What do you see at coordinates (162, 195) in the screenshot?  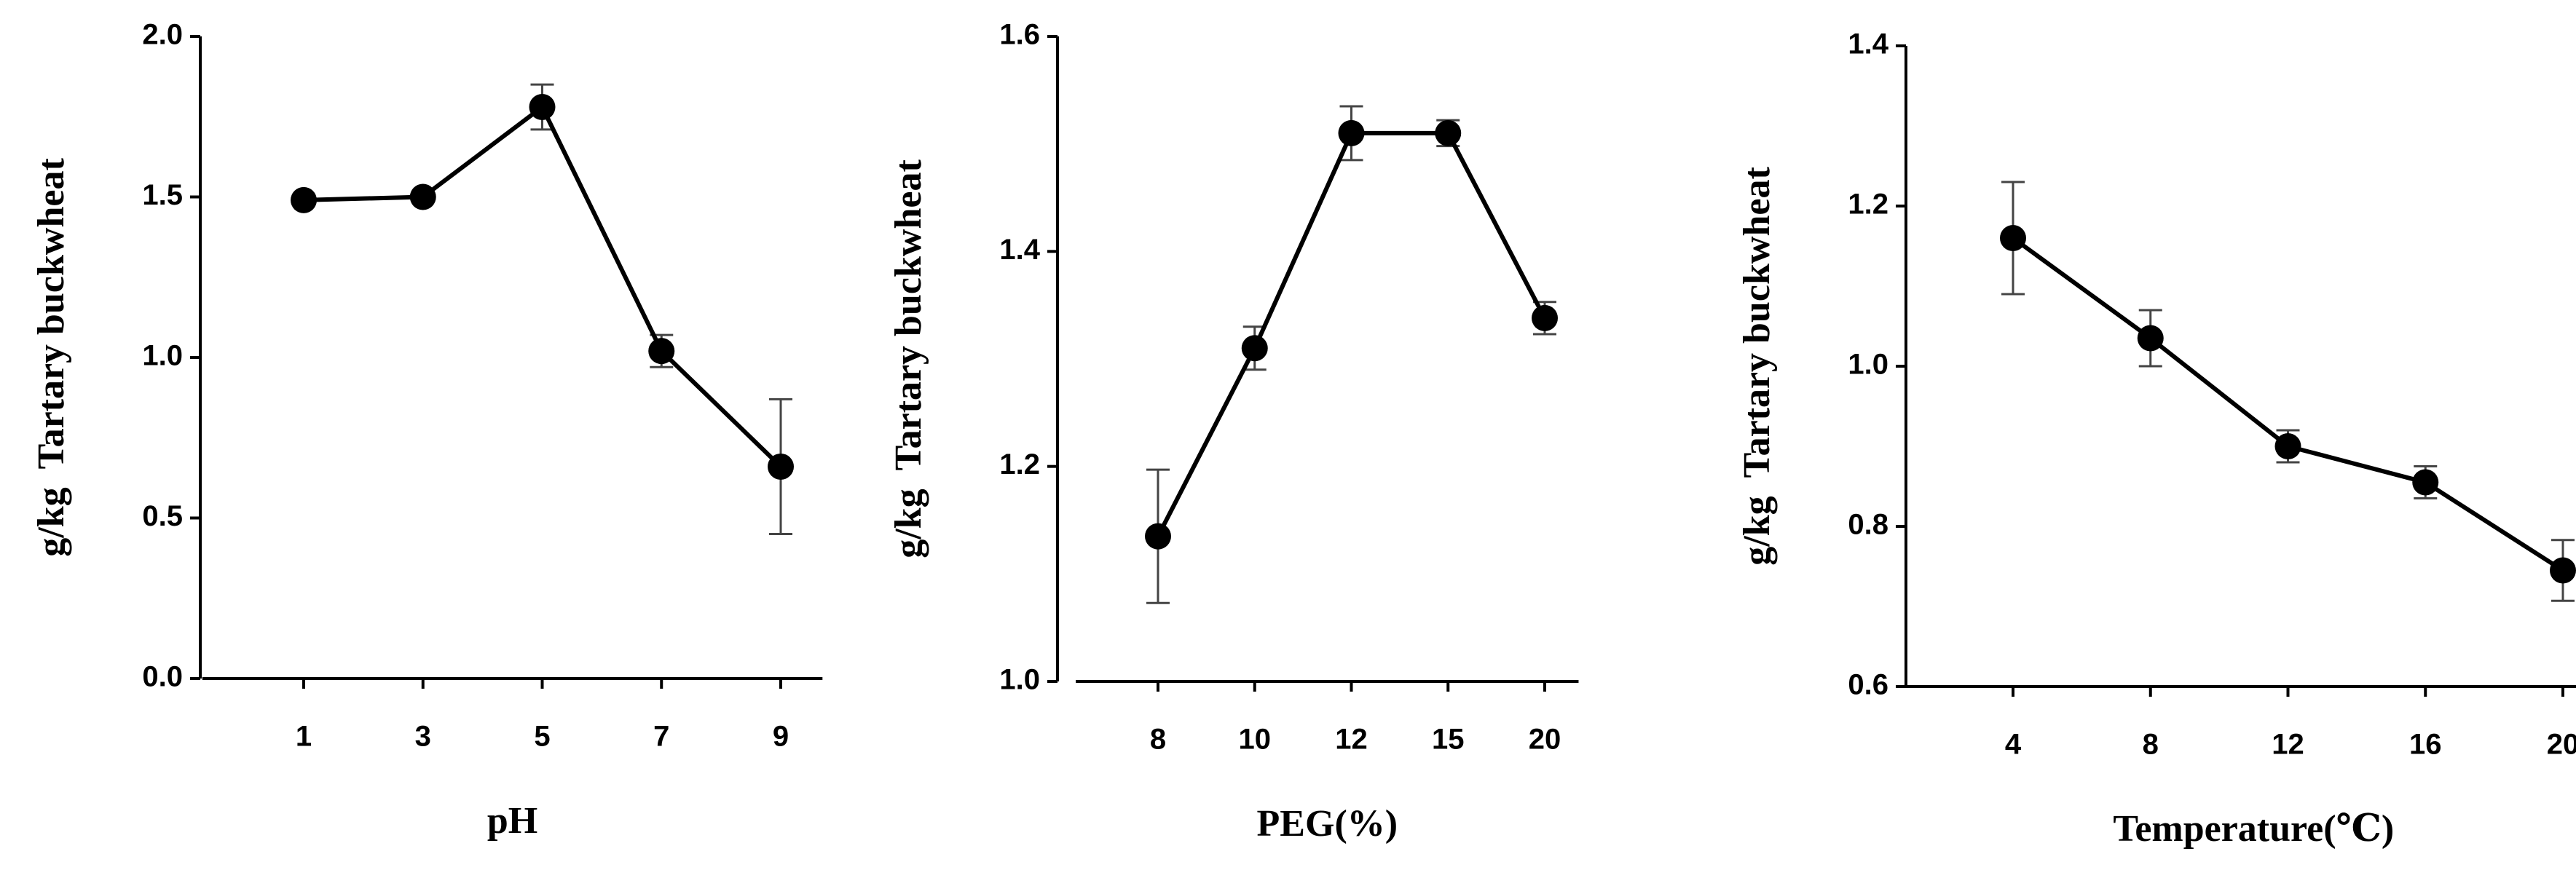 I see `y-tick-label: 1.5` at bounding box center [162, 195].